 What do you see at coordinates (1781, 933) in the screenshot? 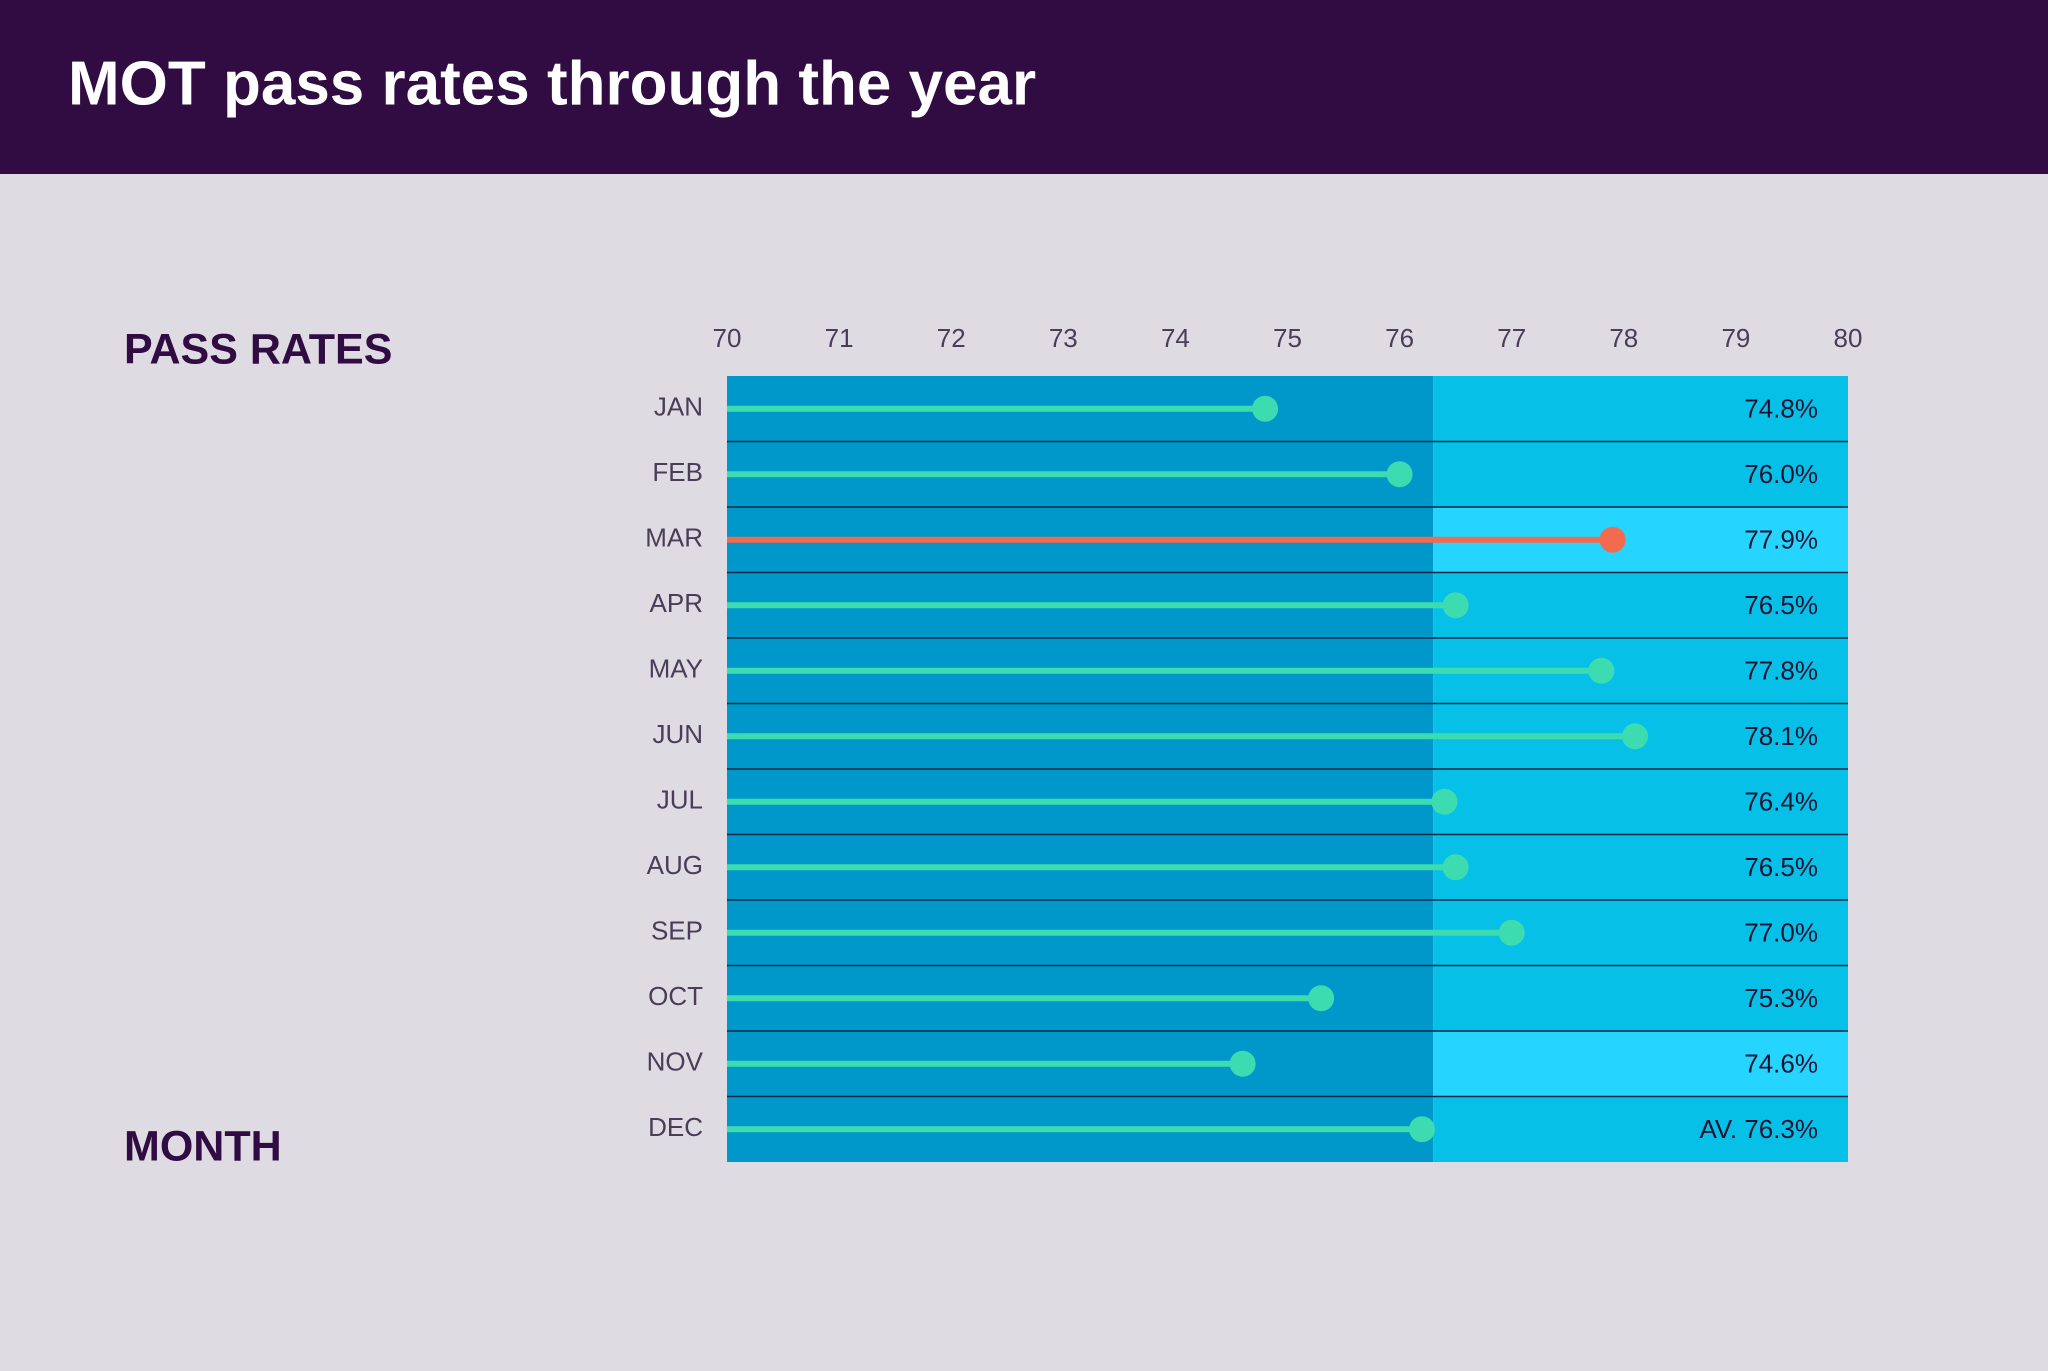
I see `value-label: 77.0%` at bounding box center [1781, 933].